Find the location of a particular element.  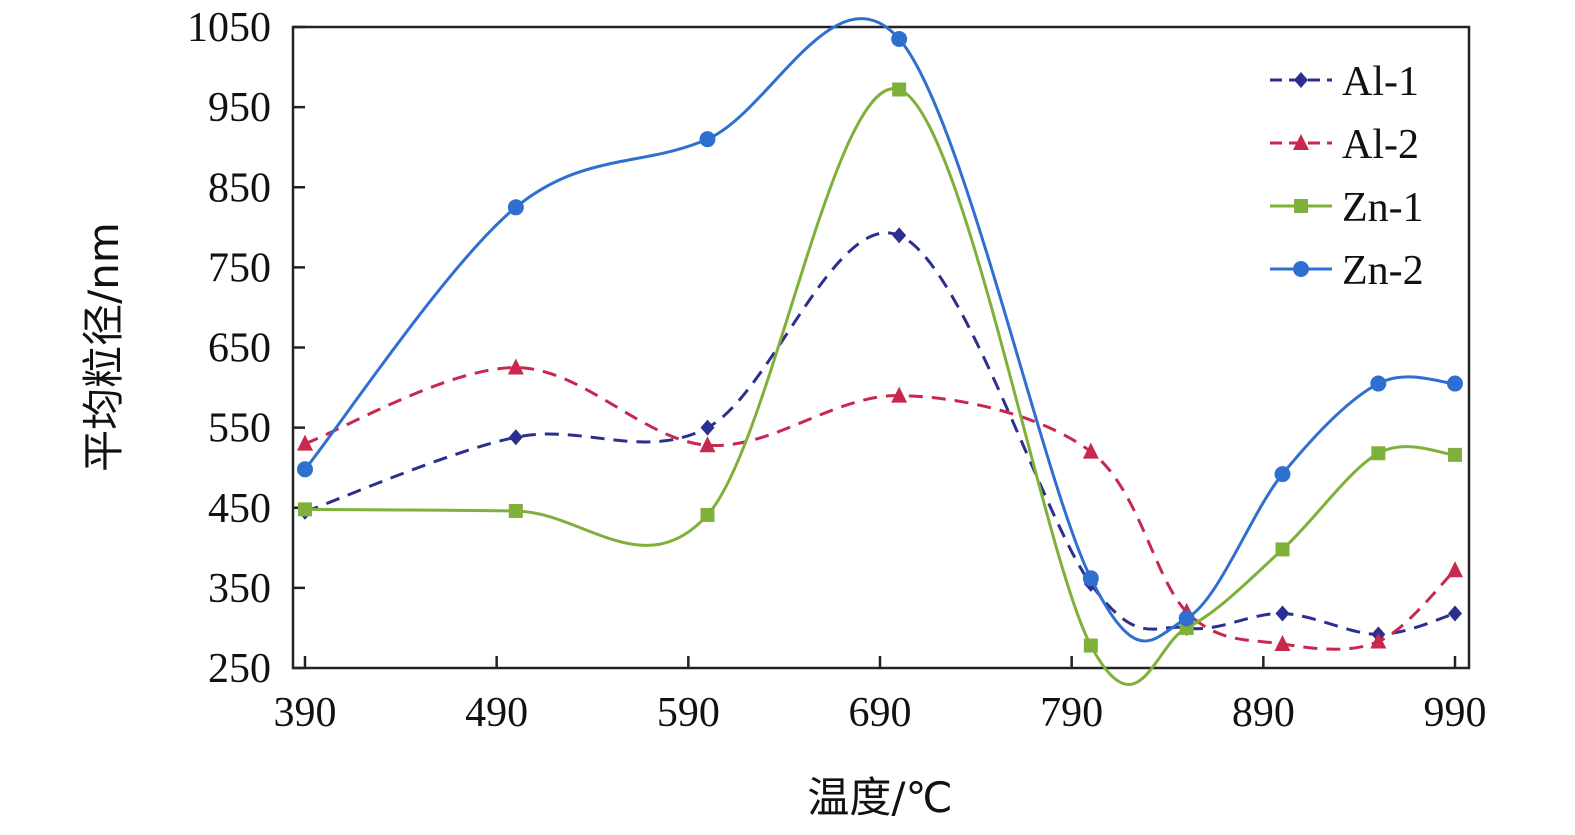

legend-label-zn-2: Zn-2 is located at coordinates (1383, 271).